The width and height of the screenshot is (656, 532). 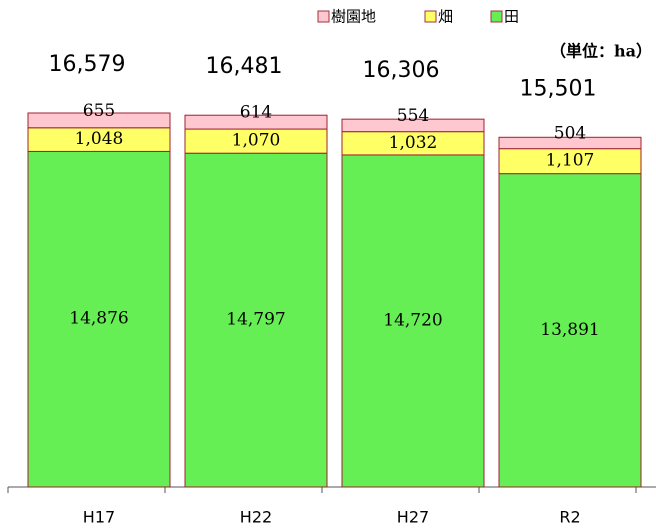 What do you see at coordinates (601, 51) in the screenshot?
I see `unit-note: （単位：ha）` at bounding box center [601, 51].